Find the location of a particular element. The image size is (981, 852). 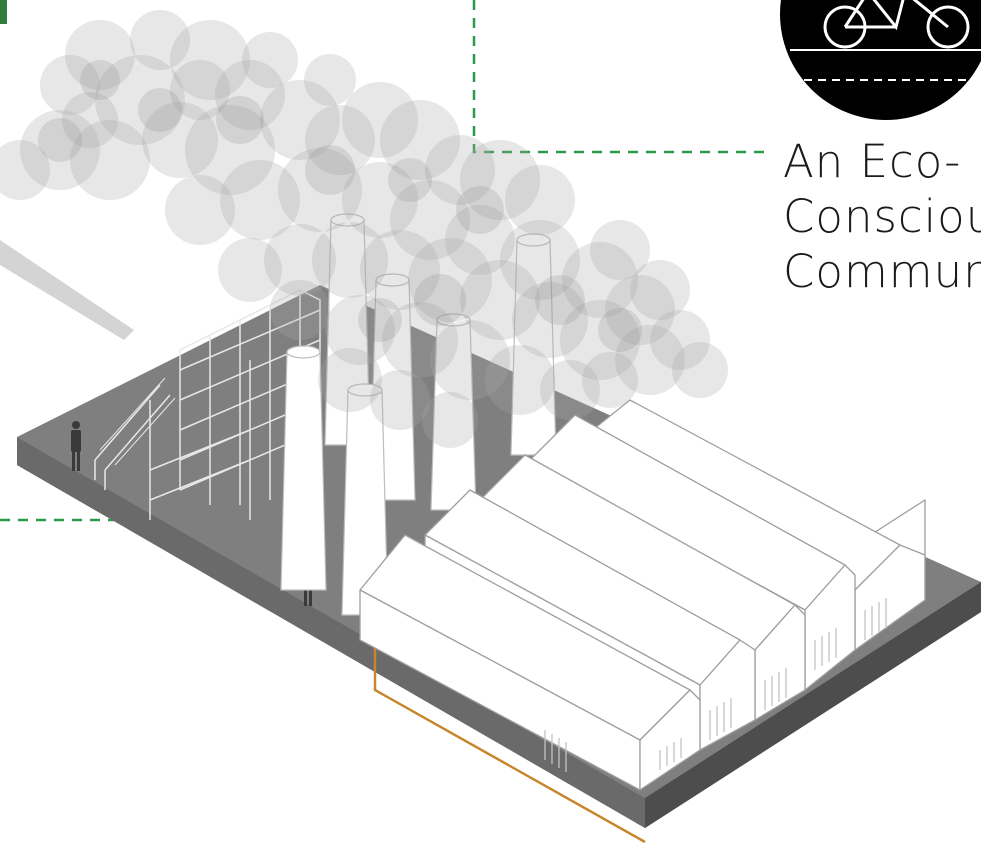

chimney-4-top is located at coordinates (453, 320).